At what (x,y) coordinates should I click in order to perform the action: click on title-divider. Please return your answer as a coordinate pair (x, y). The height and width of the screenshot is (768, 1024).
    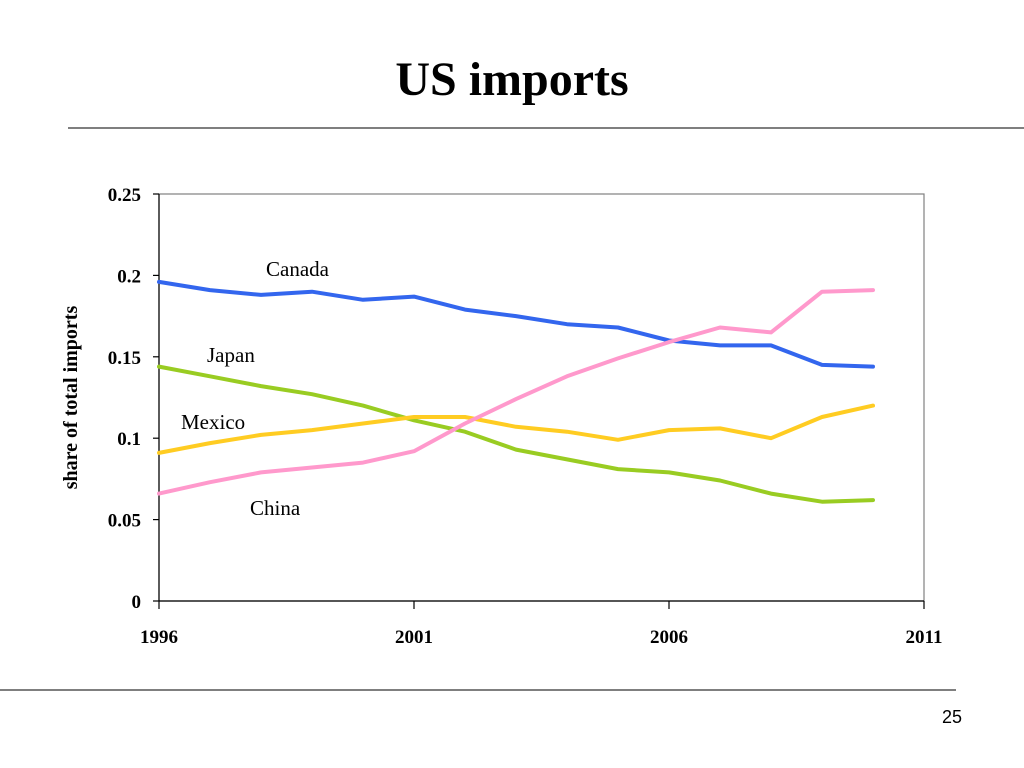
    Looking at the image, I should click on (546, 128).